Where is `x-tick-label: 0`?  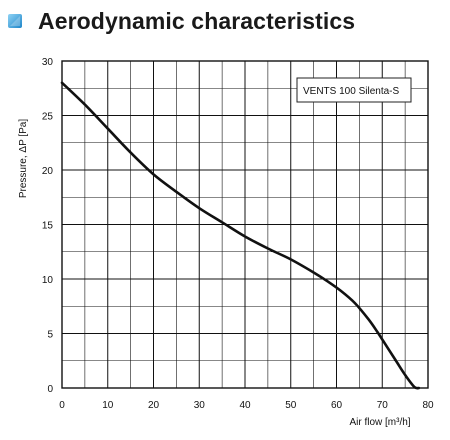
x-tick-label: 0 is located at coordinates (62, 405).